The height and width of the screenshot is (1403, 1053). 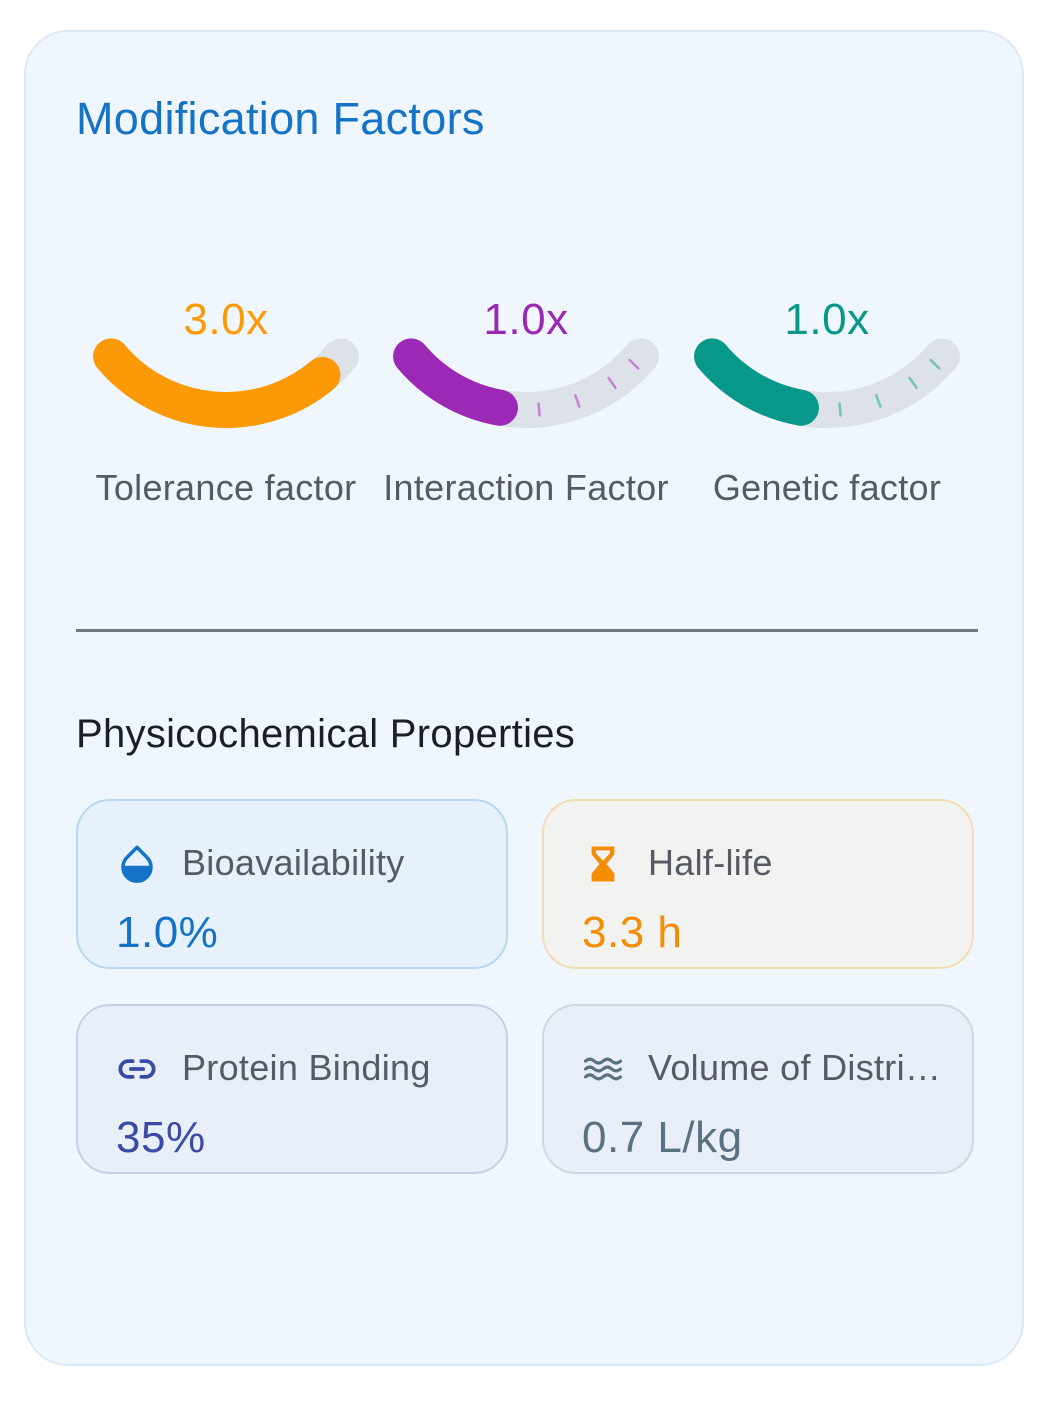 I want to click on property-label: Bioavailability, so click(x=293, y=862).